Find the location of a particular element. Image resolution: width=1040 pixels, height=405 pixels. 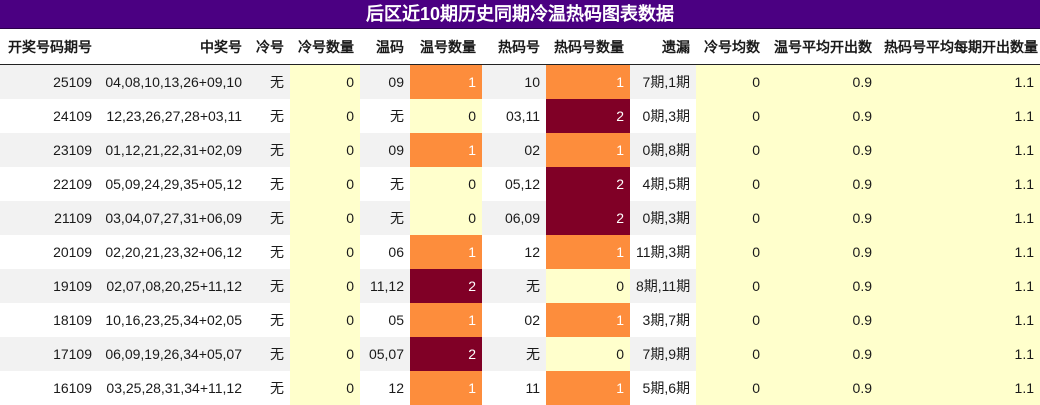

column-header: 冷号 is located at coordinates (269, 47).